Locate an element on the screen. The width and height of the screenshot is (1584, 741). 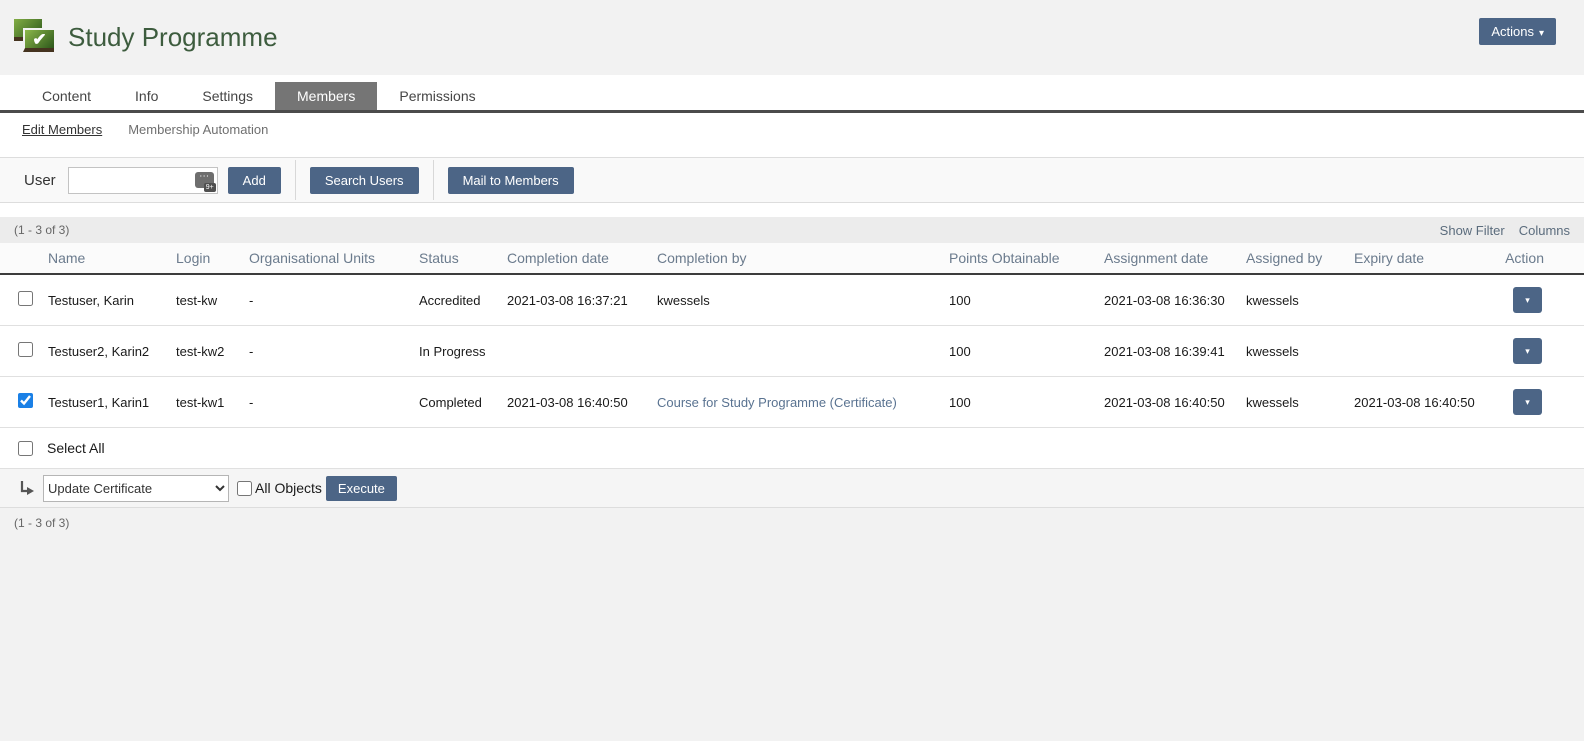
all-objects-checkbox is located at coordinates (244, 488).